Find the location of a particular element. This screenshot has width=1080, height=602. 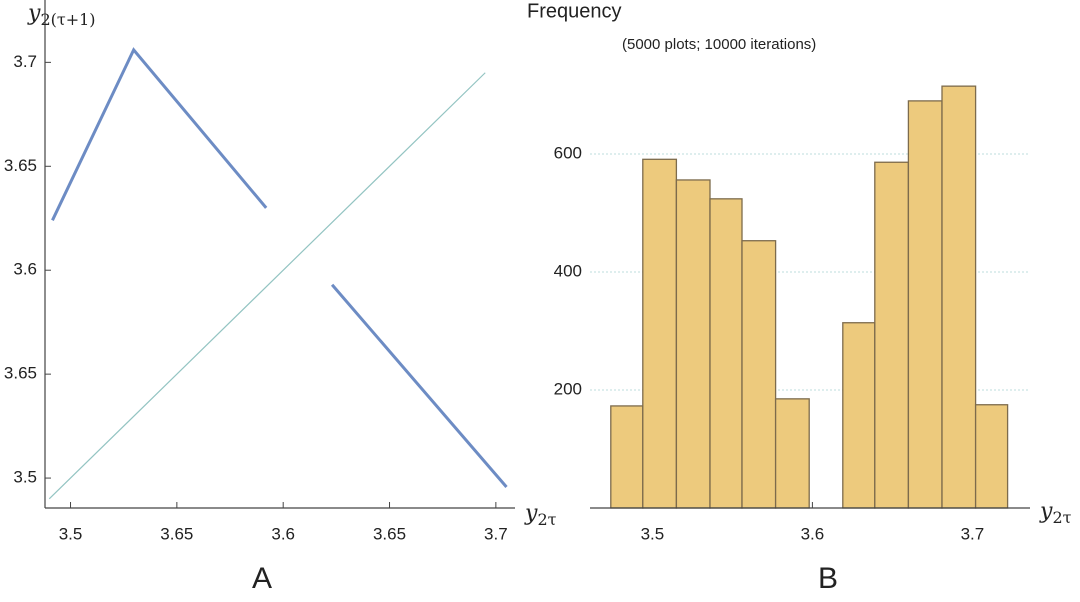

y-tick-label: 600 is located at coordinates (568, 152).